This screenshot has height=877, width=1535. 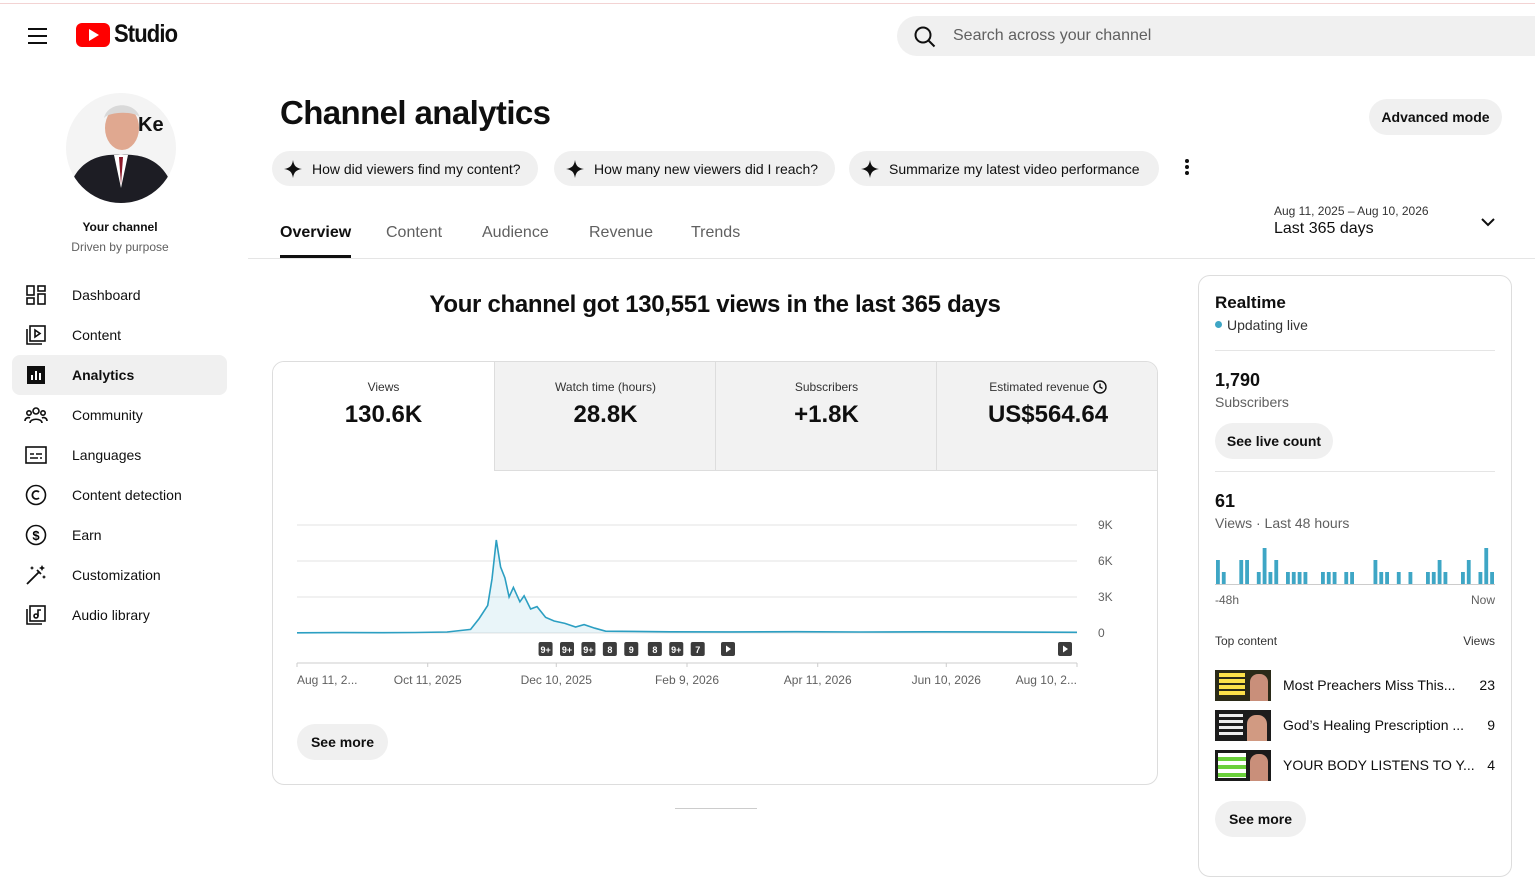 I want to click on tab: Revenue, so click(x=621, y=232).